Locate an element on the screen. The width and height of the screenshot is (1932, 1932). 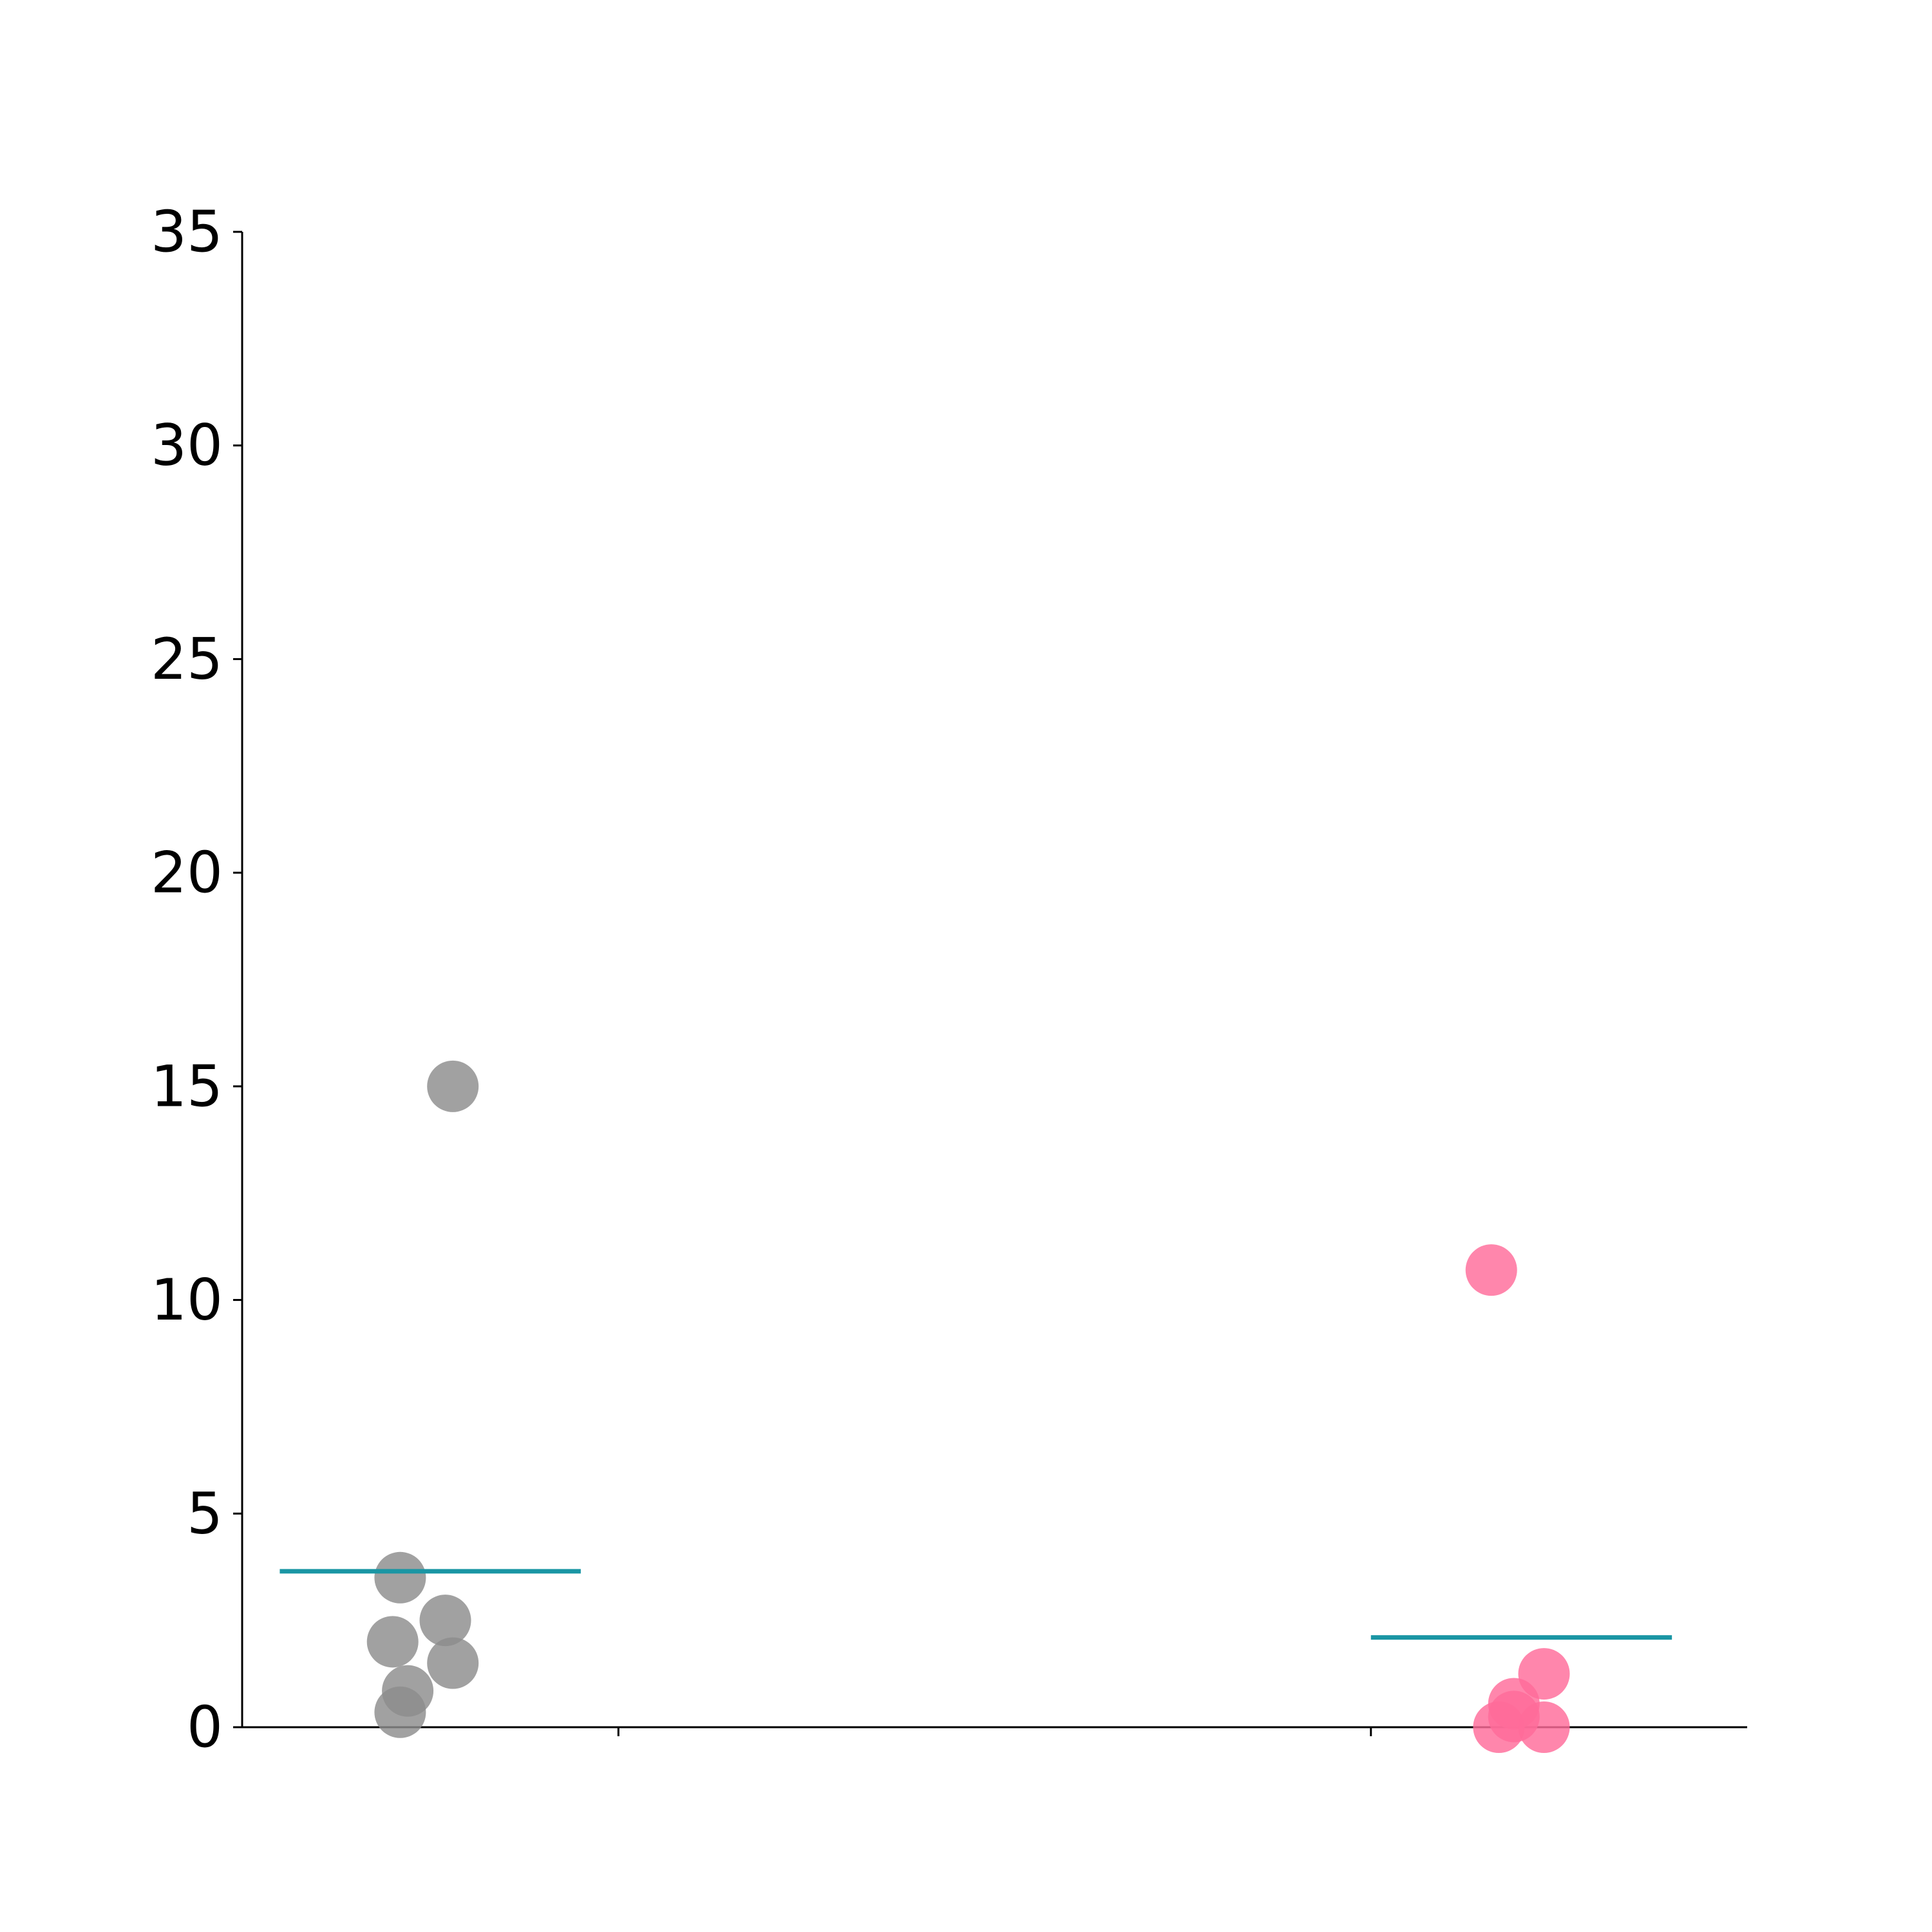
y-tick-label-20: 20 is located at coordinates (187, 873).